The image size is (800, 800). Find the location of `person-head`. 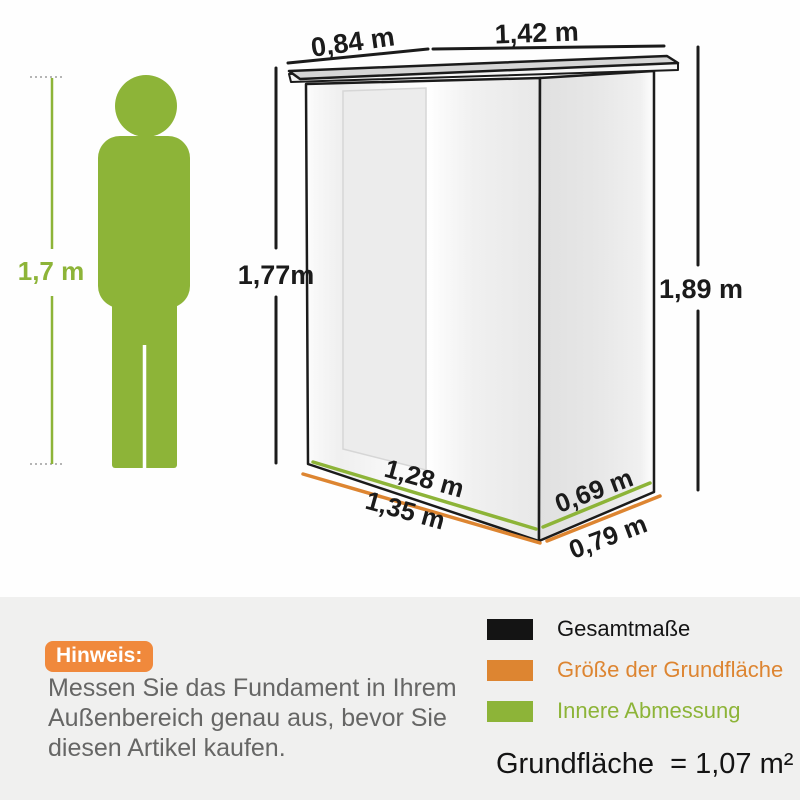

person-head is located at coordinates (146, 106).